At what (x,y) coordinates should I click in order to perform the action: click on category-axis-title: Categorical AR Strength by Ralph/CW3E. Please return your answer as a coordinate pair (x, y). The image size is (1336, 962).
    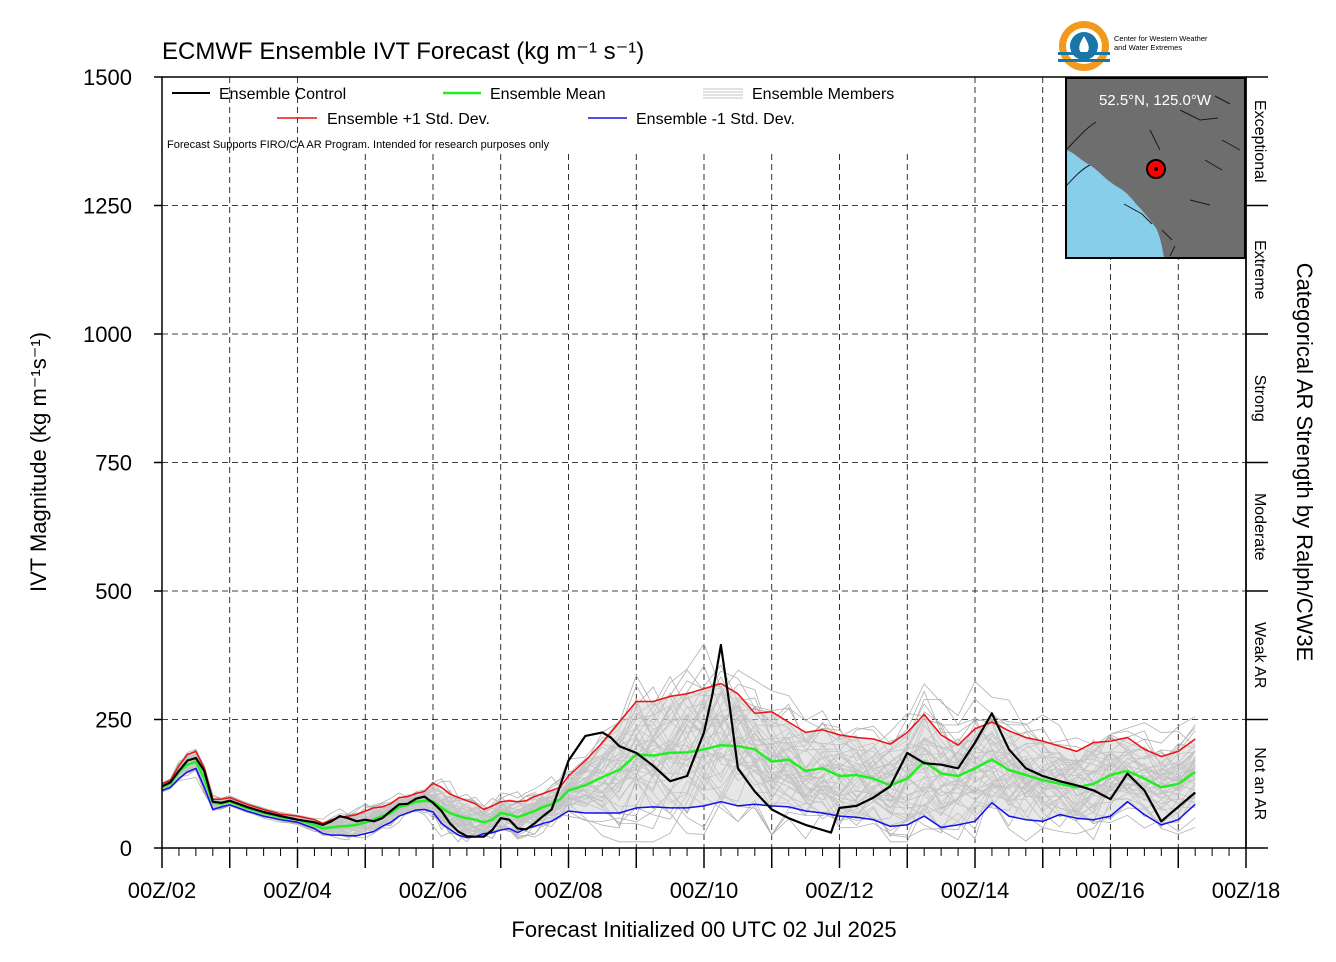
    Looking at the image, I should click on (1304, 462).